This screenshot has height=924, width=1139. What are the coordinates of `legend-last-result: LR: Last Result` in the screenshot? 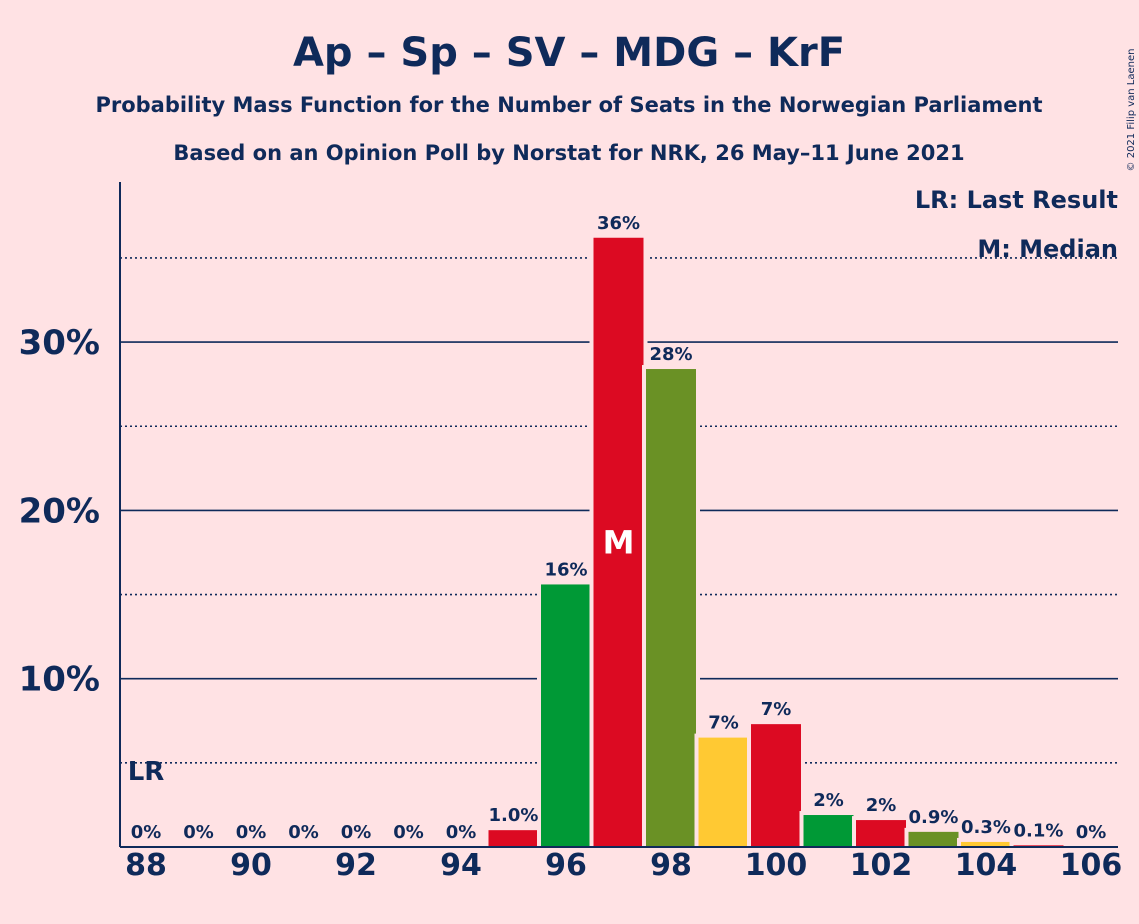 It's located at (1016, 200).